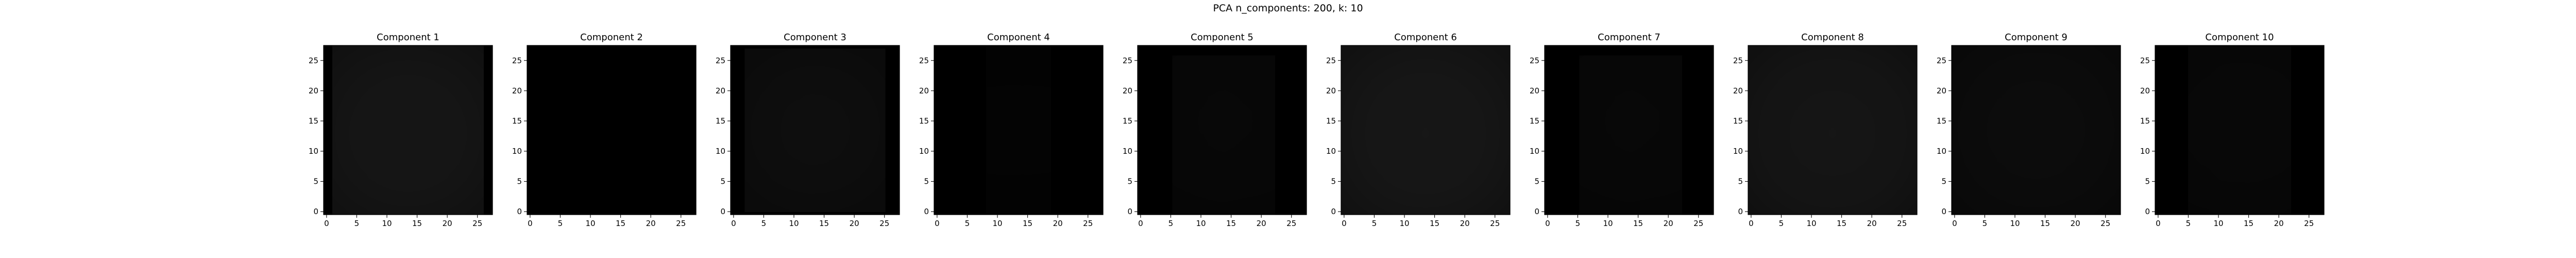 This screenshot has width=2576, height=258. Describe the element at coordinates (1832, 37) in the screenshot. I see `panel-title: Component 8` at that location.